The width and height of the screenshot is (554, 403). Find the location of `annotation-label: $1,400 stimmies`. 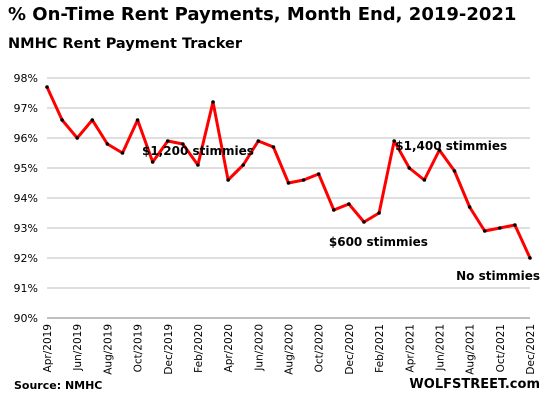

annotation-label: $1,400 stimmies is located at coordinates (451, 146).